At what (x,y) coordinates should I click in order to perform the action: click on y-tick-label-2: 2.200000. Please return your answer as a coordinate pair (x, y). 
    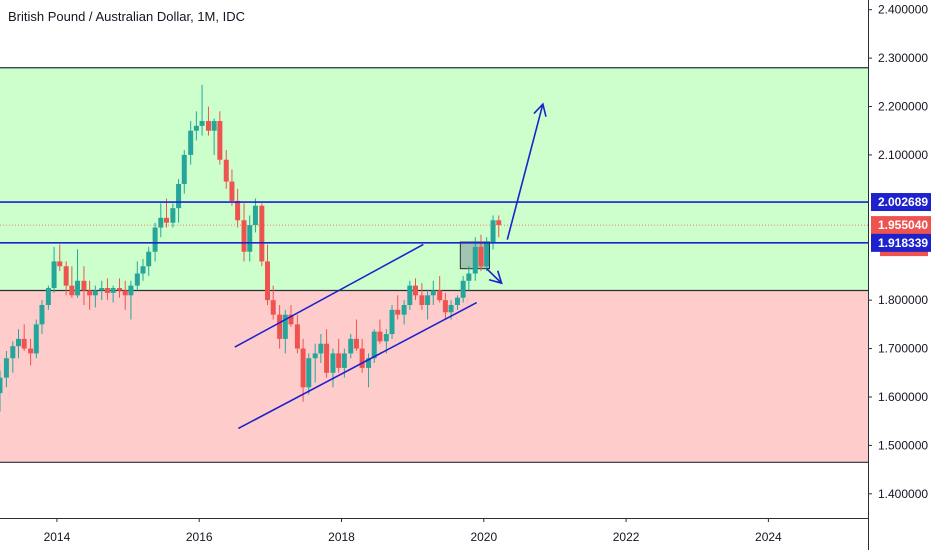
    Looking at the image, I should click on (903, 107).